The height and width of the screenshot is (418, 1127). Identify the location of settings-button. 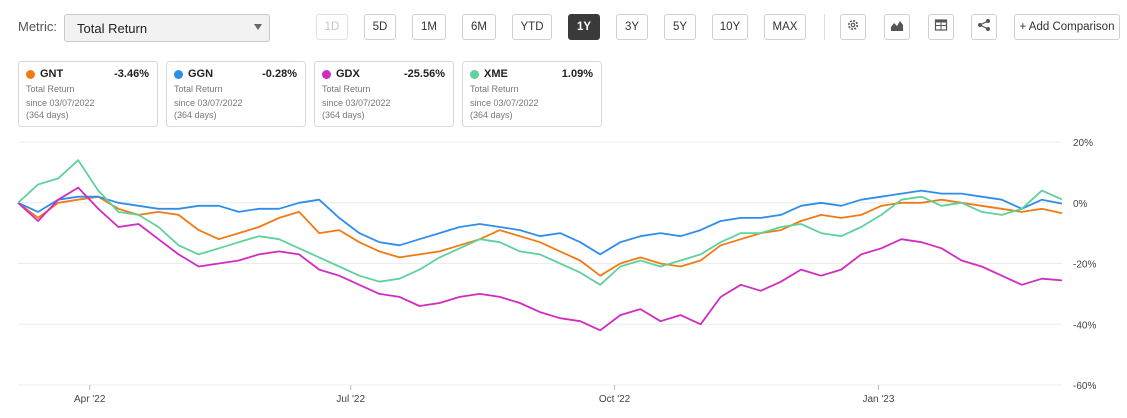
(853, 27).